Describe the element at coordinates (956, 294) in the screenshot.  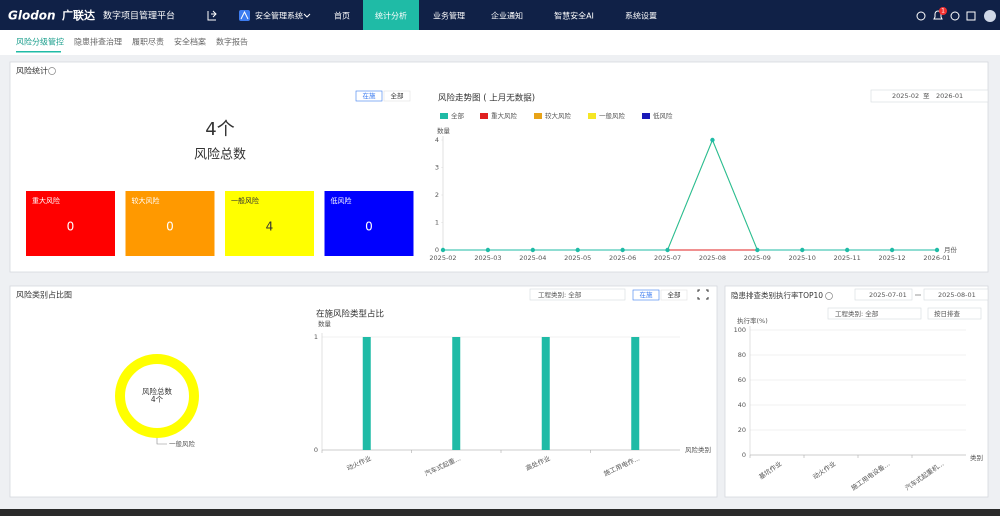
I see `date-to-box` at that location.